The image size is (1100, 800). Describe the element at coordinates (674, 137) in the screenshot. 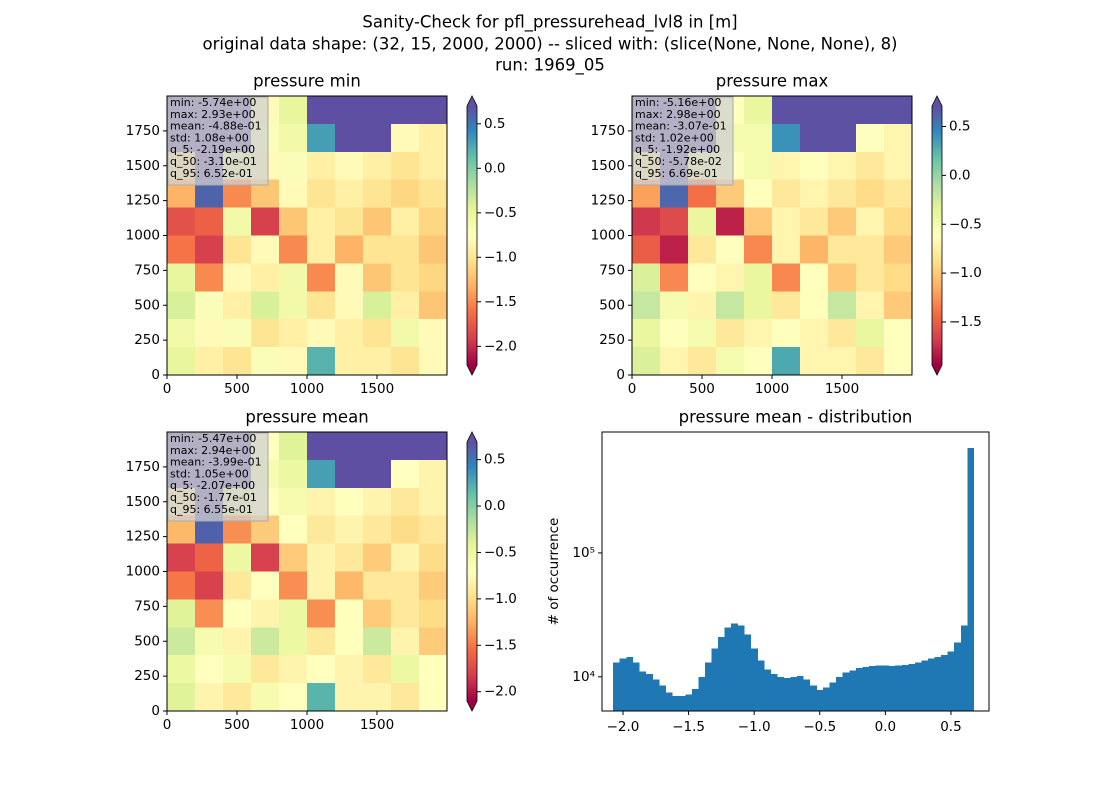

I see `stats-text: std: 1.02e+00` at that location.